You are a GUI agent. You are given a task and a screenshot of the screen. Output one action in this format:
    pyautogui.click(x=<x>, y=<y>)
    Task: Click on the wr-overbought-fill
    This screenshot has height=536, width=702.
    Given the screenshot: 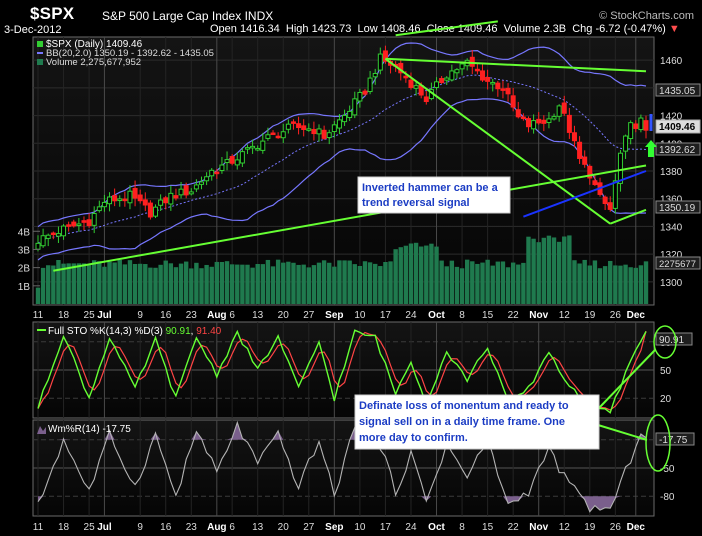 What is the action you would take?
    pyautogui.click(x=352, y=431)
    